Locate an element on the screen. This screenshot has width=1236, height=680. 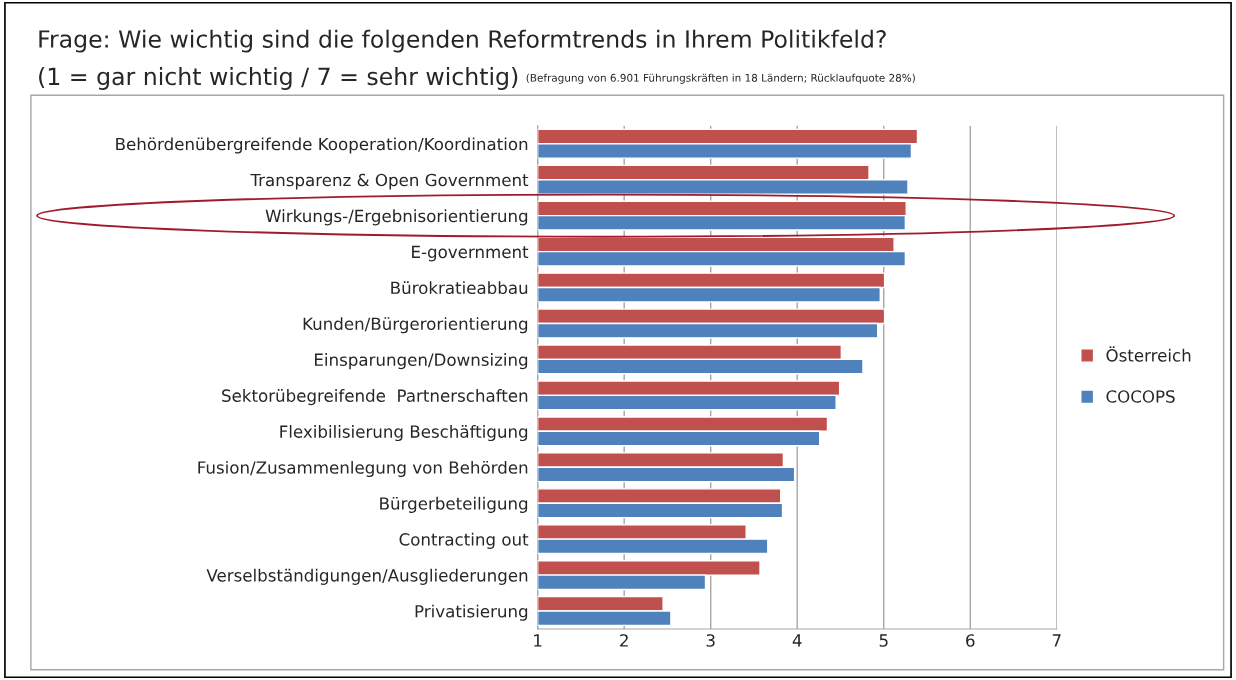
y-tick-label: Einsparungen/Downsizing is located at coordinates (421, 361).